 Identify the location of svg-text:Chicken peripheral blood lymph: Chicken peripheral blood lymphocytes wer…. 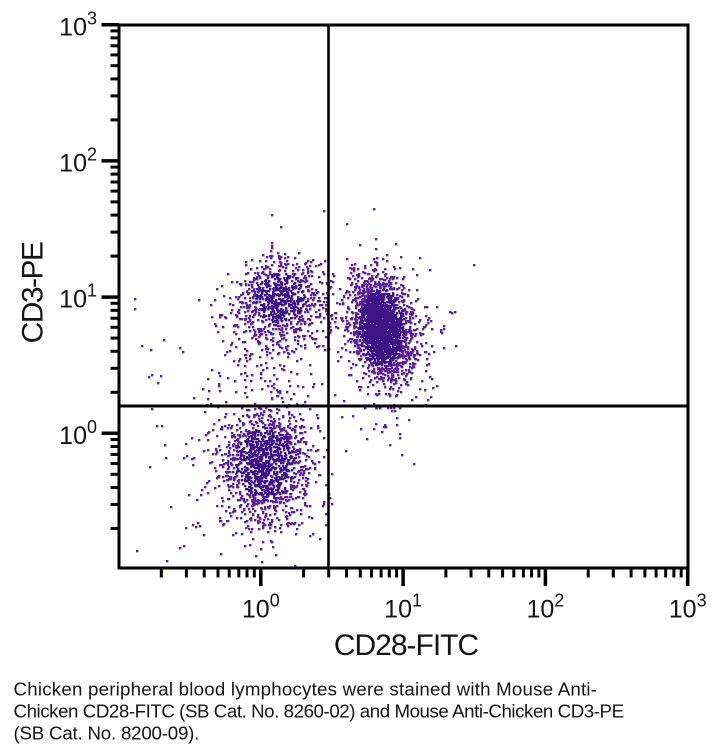
(306, 688).